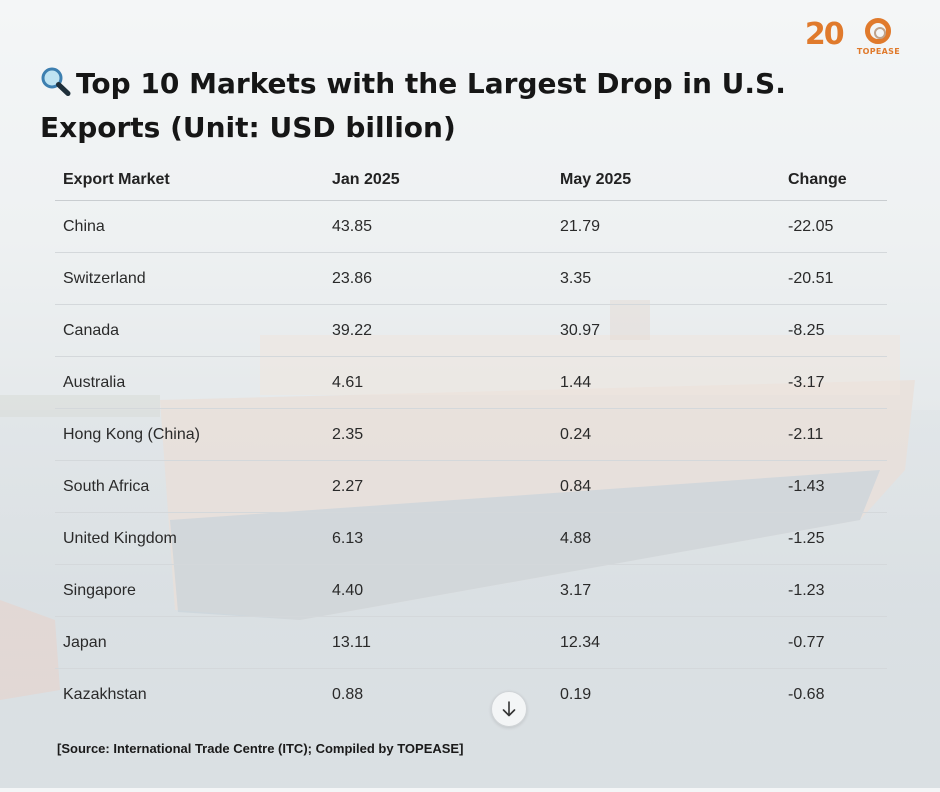  Describe the element at coordinates (666, 180) in the screenshot. I see `column-header: May 2025` at that location.